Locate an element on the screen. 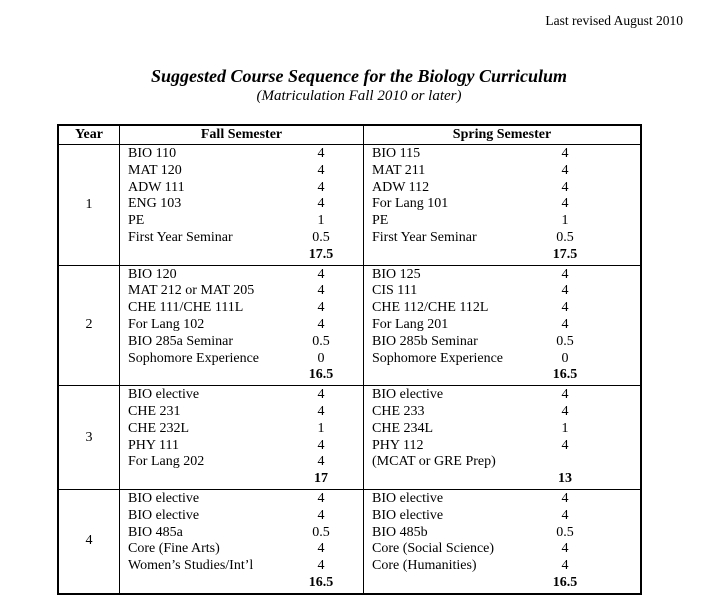 The height and width of the screenshot is (595, 718). course-name: First Year Seminar is located at coordinates (180, 237).